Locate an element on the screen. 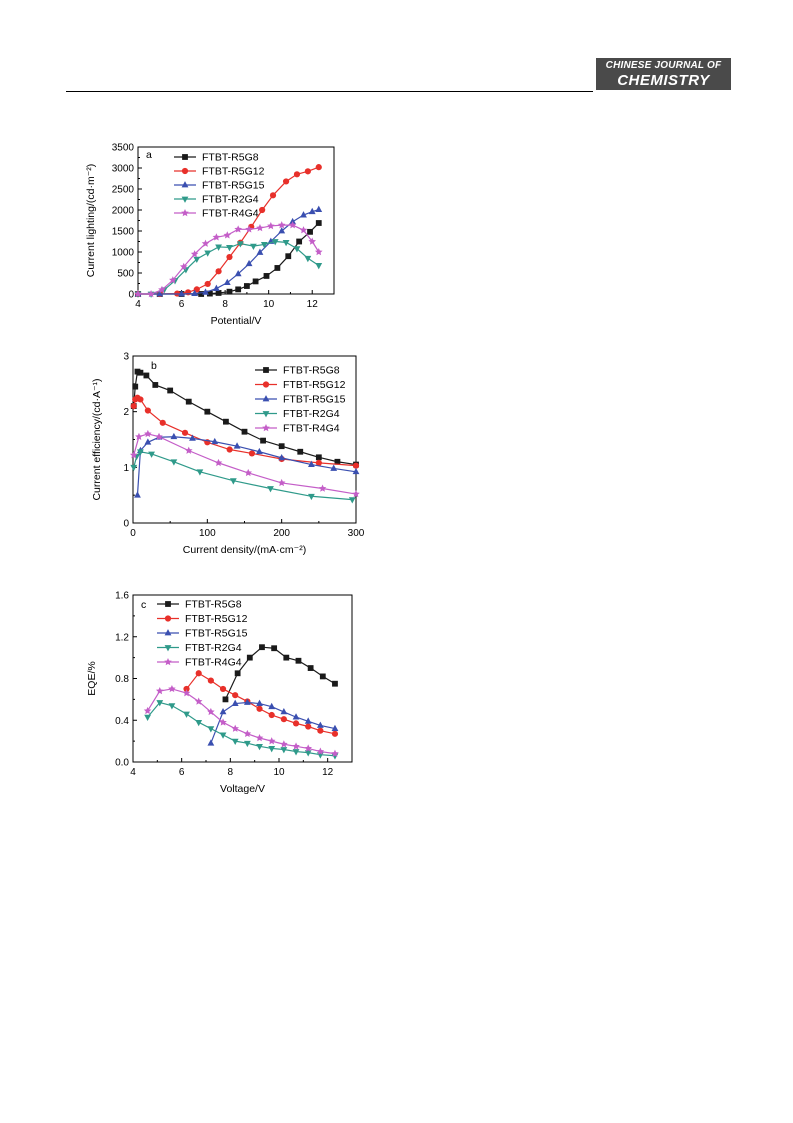 The height and width of the screenshot is (1123, 793). y-tick-label: 1.6 is located at coordinates (122, 596).